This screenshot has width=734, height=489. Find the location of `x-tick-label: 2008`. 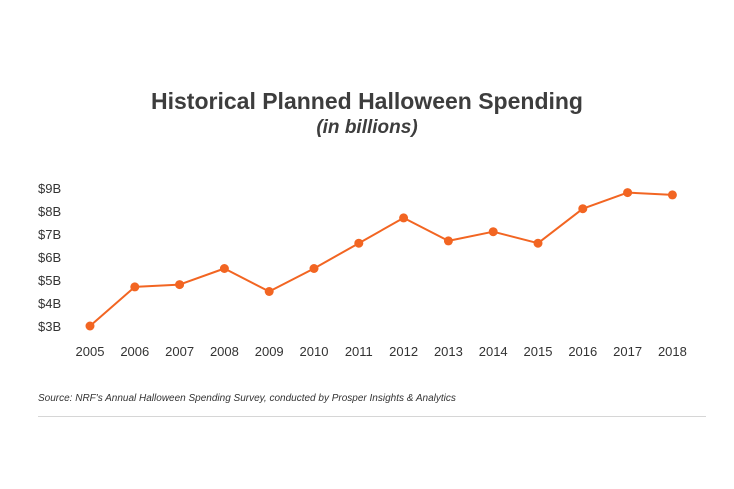

x-tick-label: 2008 is located at coordinates (224, 351).